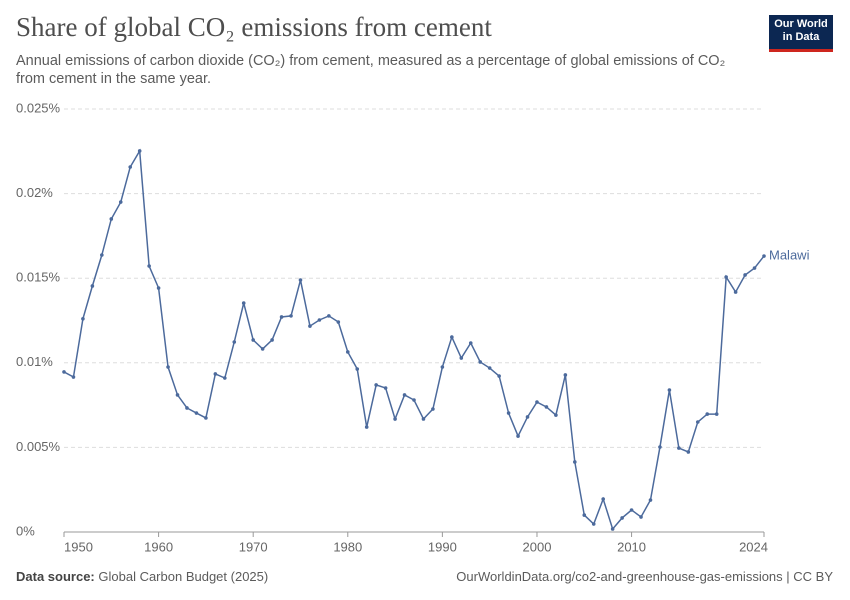 The width and height of the screenshot is (850, 600). What do you see at coordinates (631, 546) in the screenshot?
I see `x-tick-label: 2010` at bounding box center [631, 546].